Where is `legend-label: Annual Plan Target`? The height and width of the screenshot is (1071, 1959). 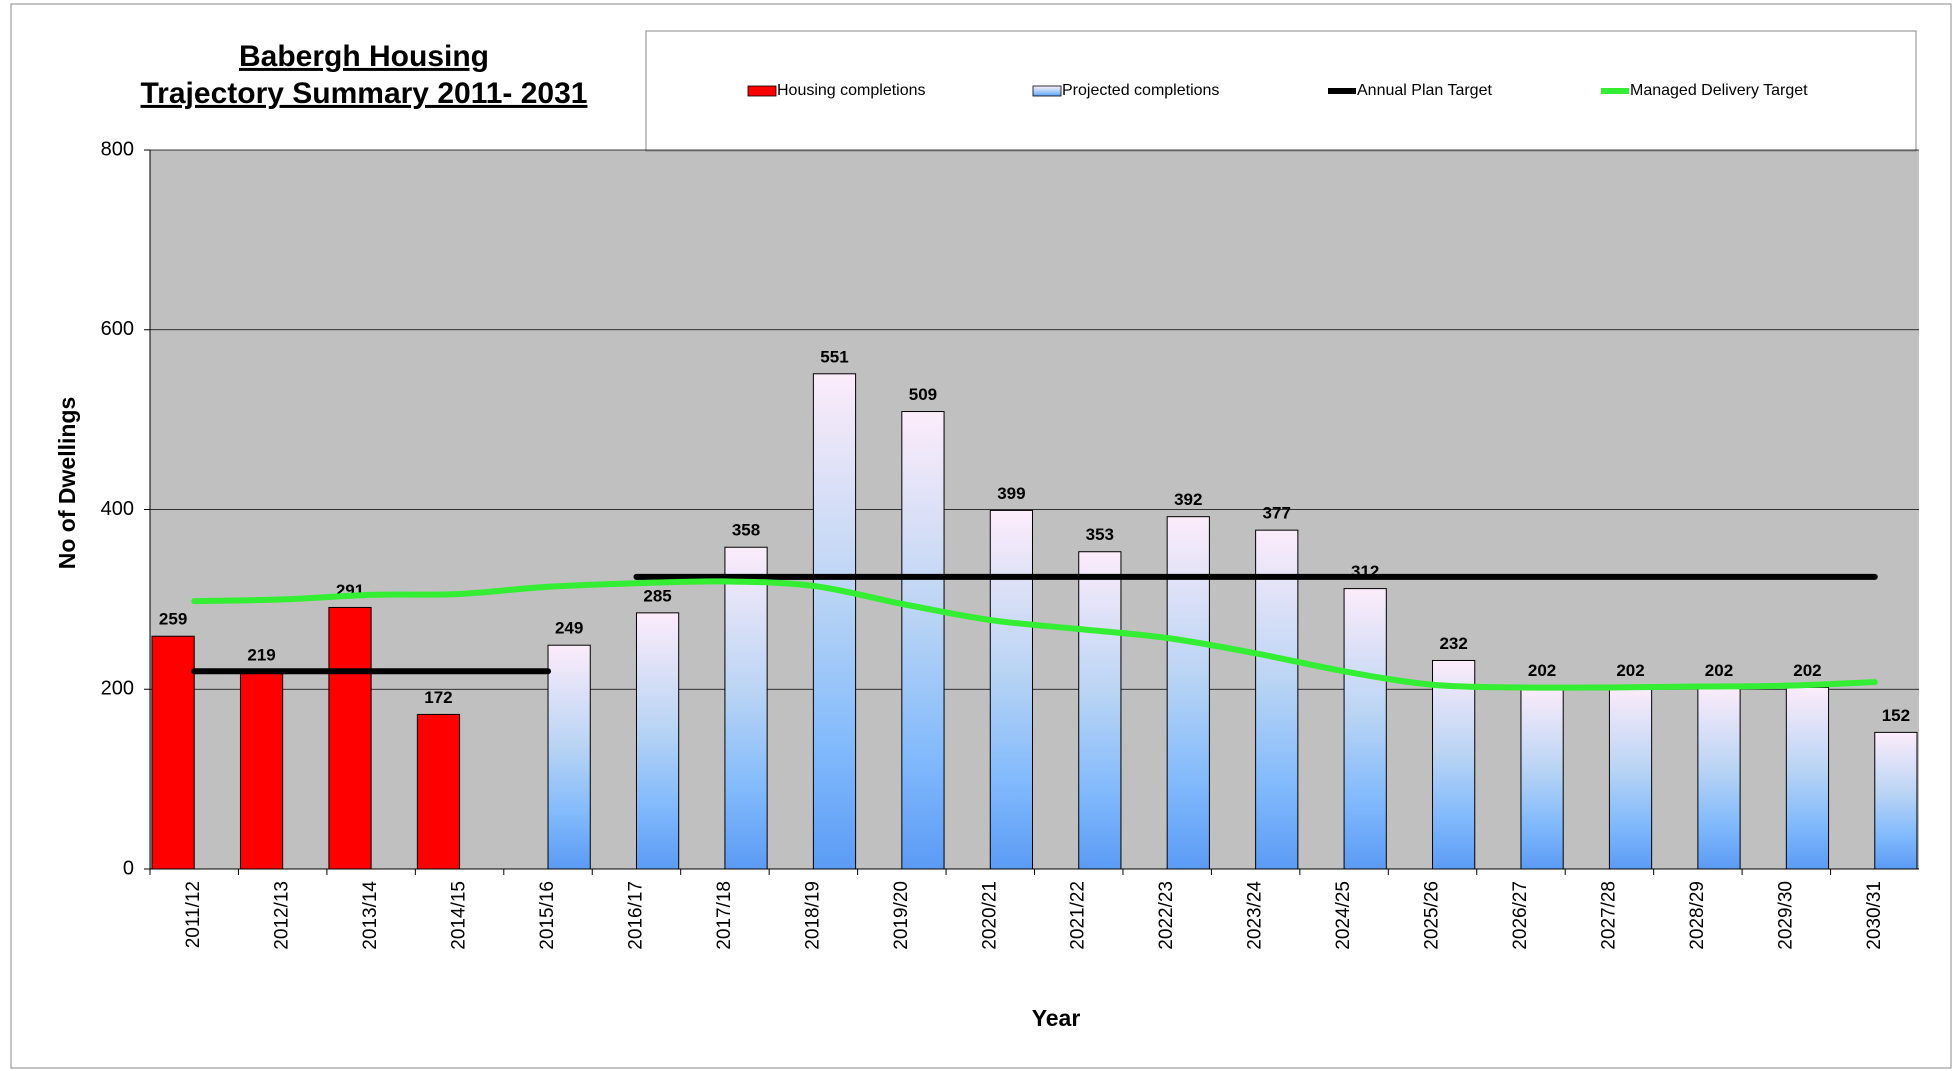 legend-label: Annual Plan Target is located at coordinates (1424, 90).